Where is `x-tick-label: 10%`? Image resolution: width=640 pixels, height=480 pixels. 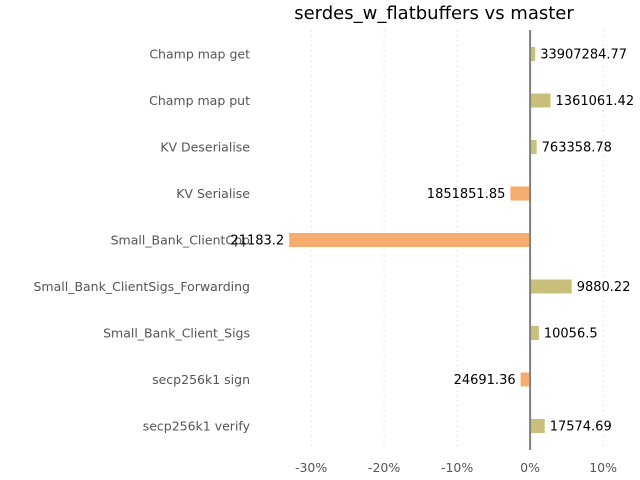 x-tick-label: 10% is located at coordinates (603, 467).